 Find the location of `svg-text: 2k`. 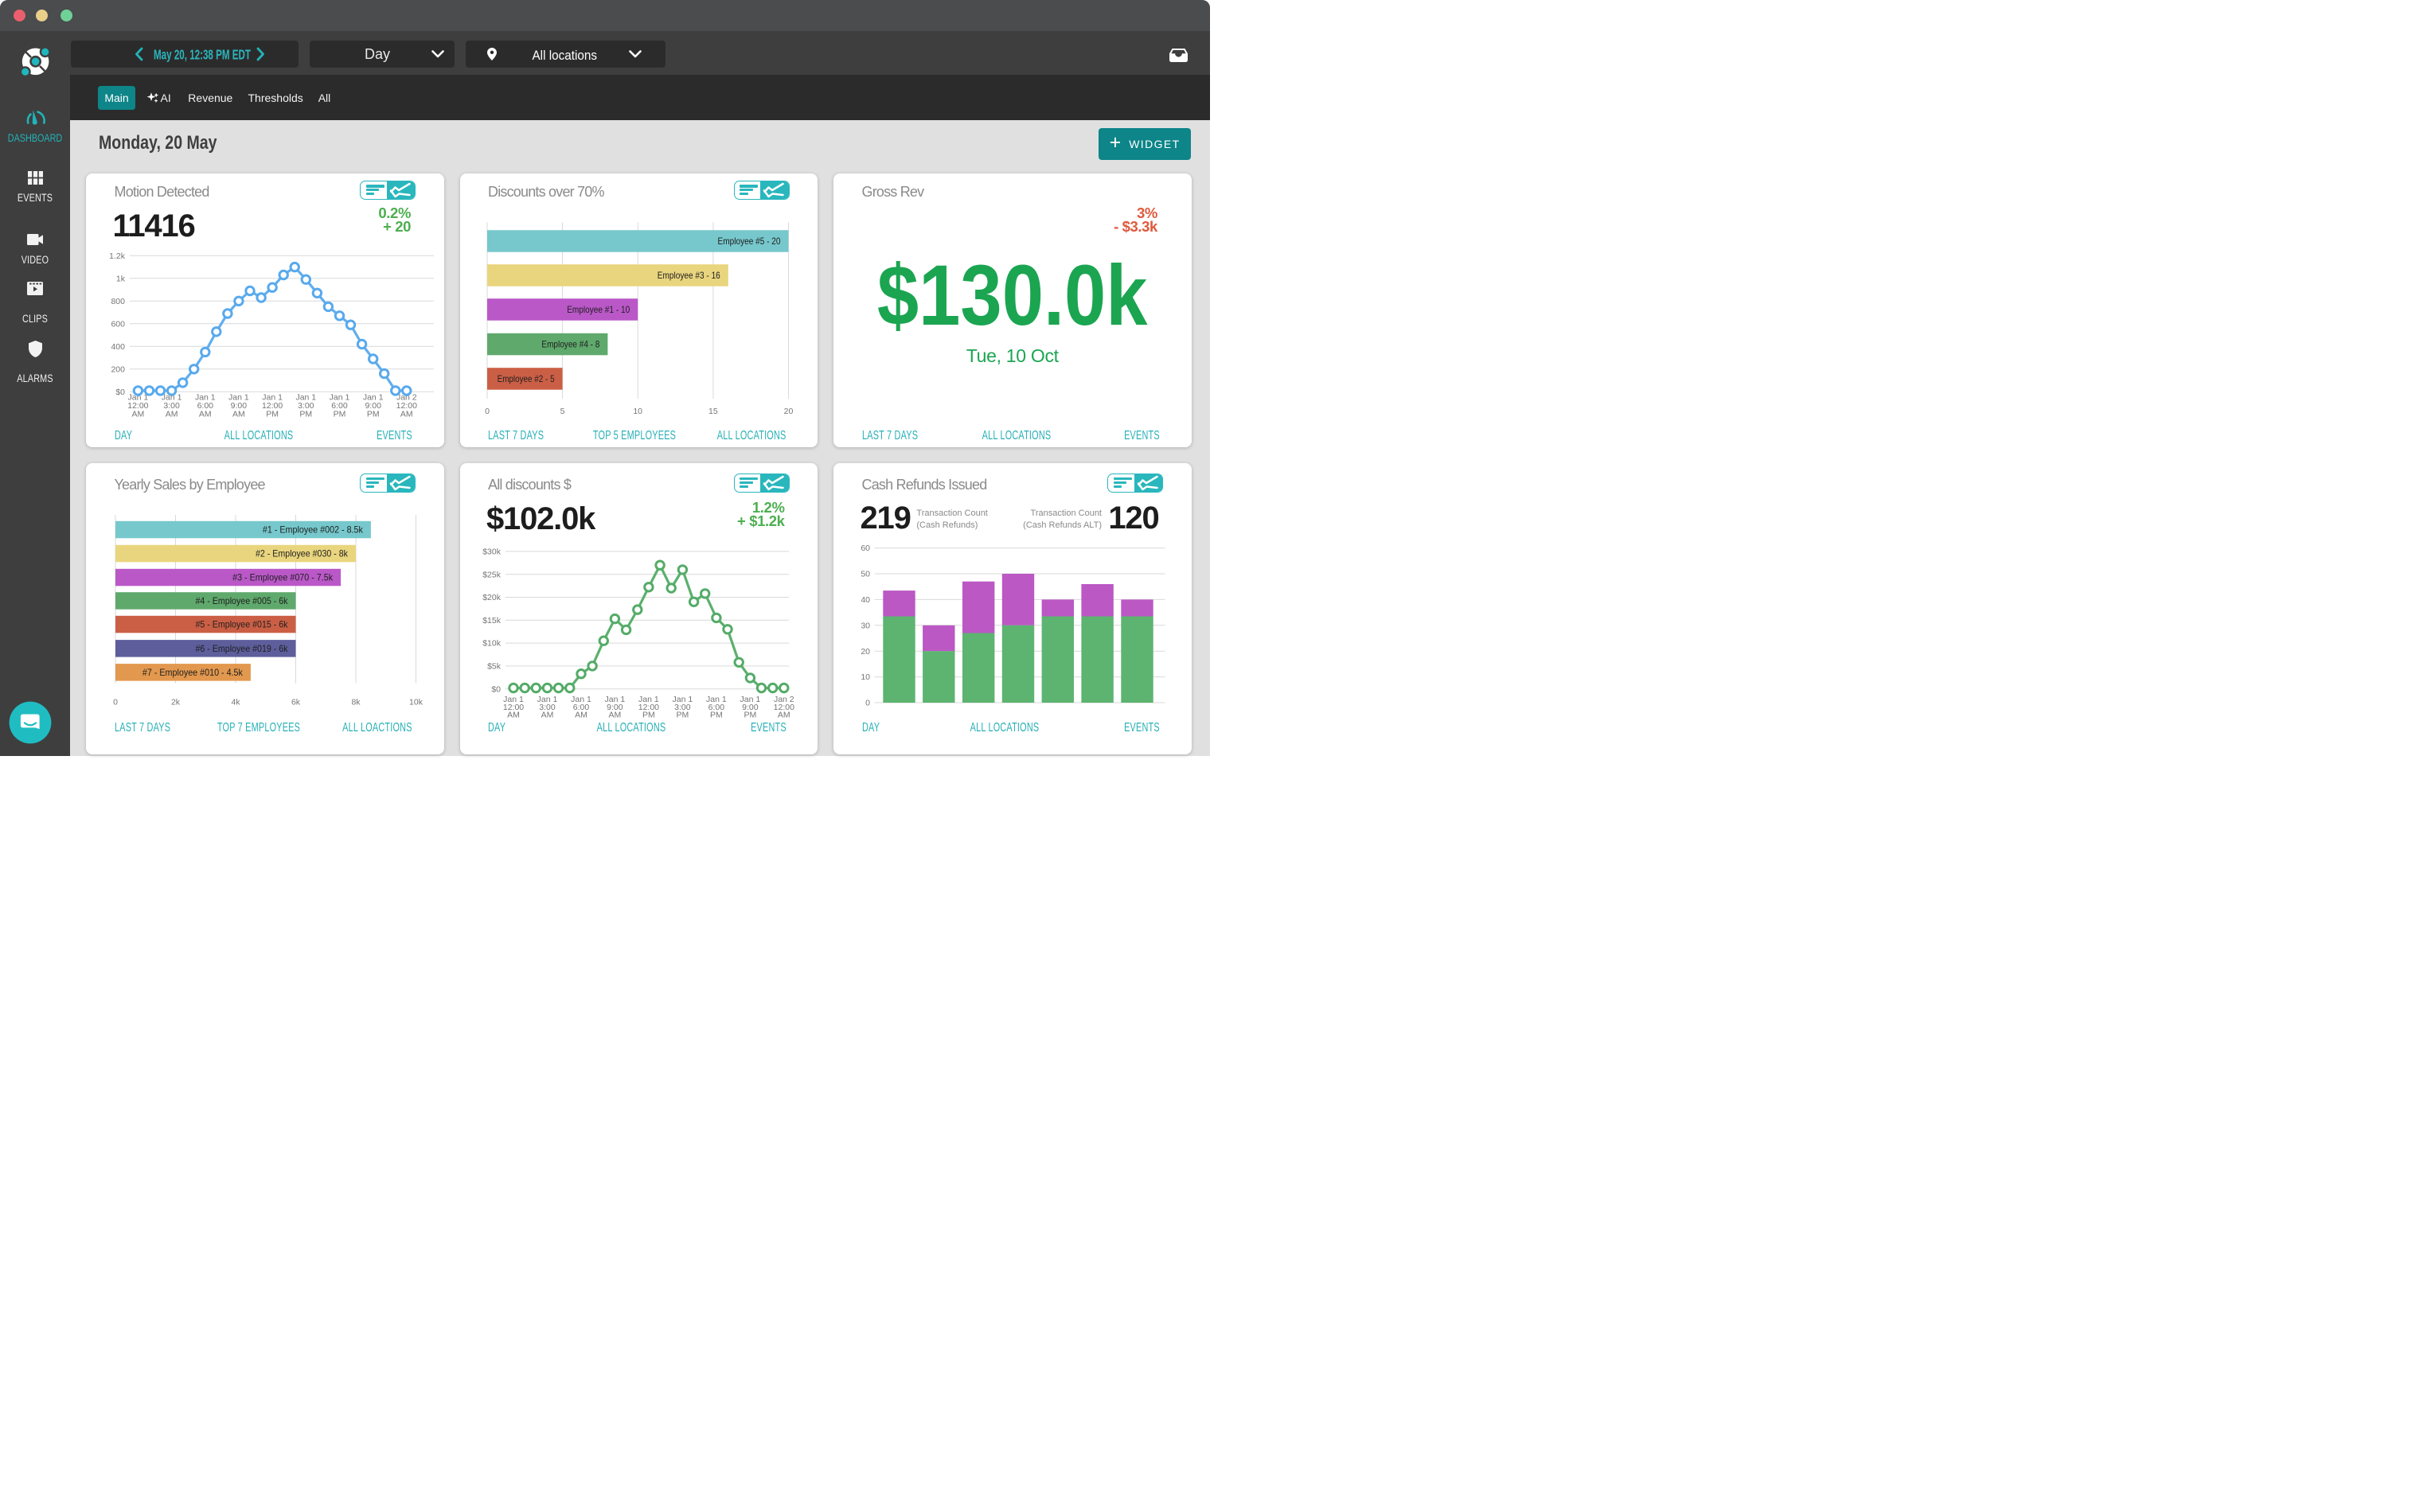

svg-text: 2k is located at coordinates (176, 702).